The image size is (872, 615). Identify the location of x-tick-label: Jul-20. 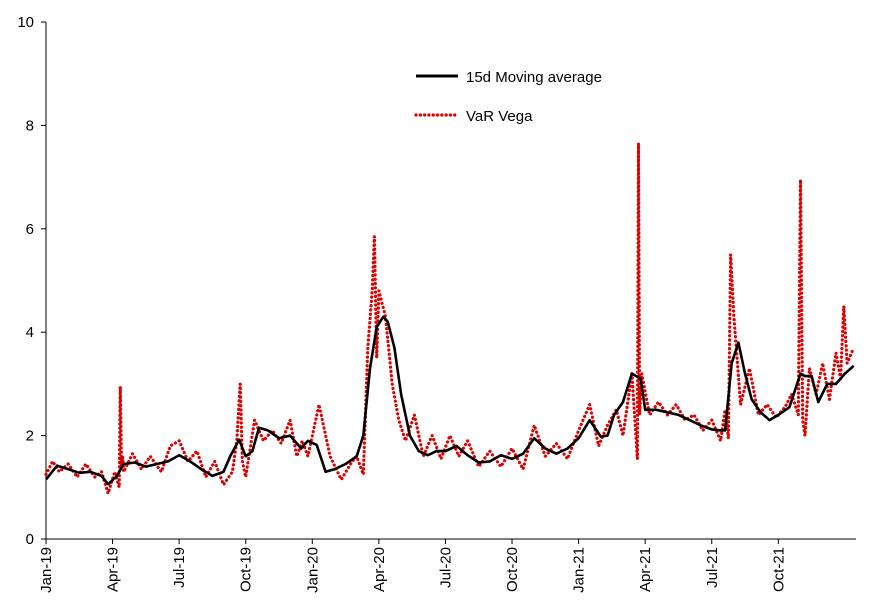
(445, 567).